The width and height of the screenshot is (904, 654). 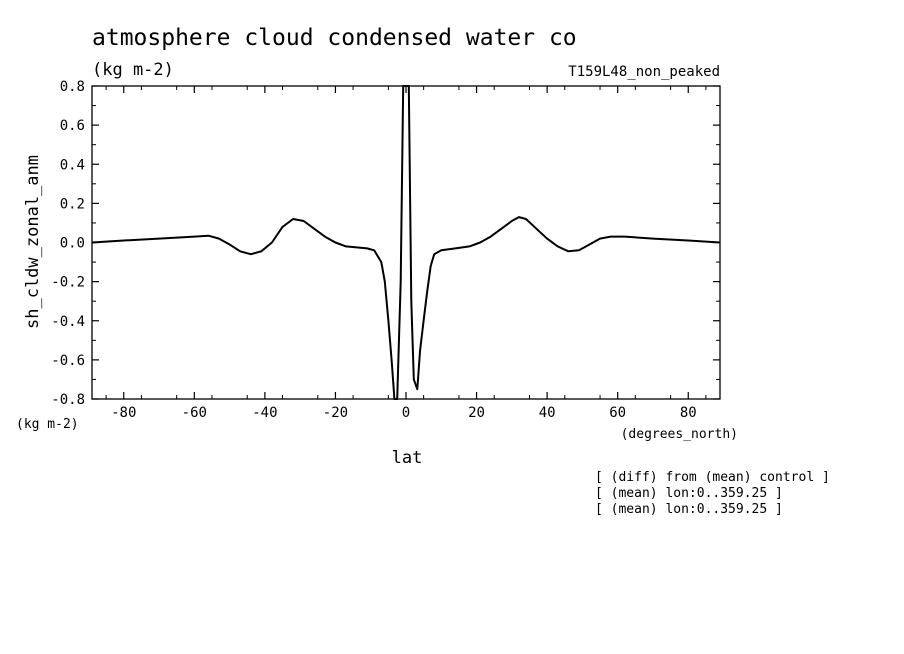 I want to click on y-axis-units: (kg m-2), so click(x=47, y=424).